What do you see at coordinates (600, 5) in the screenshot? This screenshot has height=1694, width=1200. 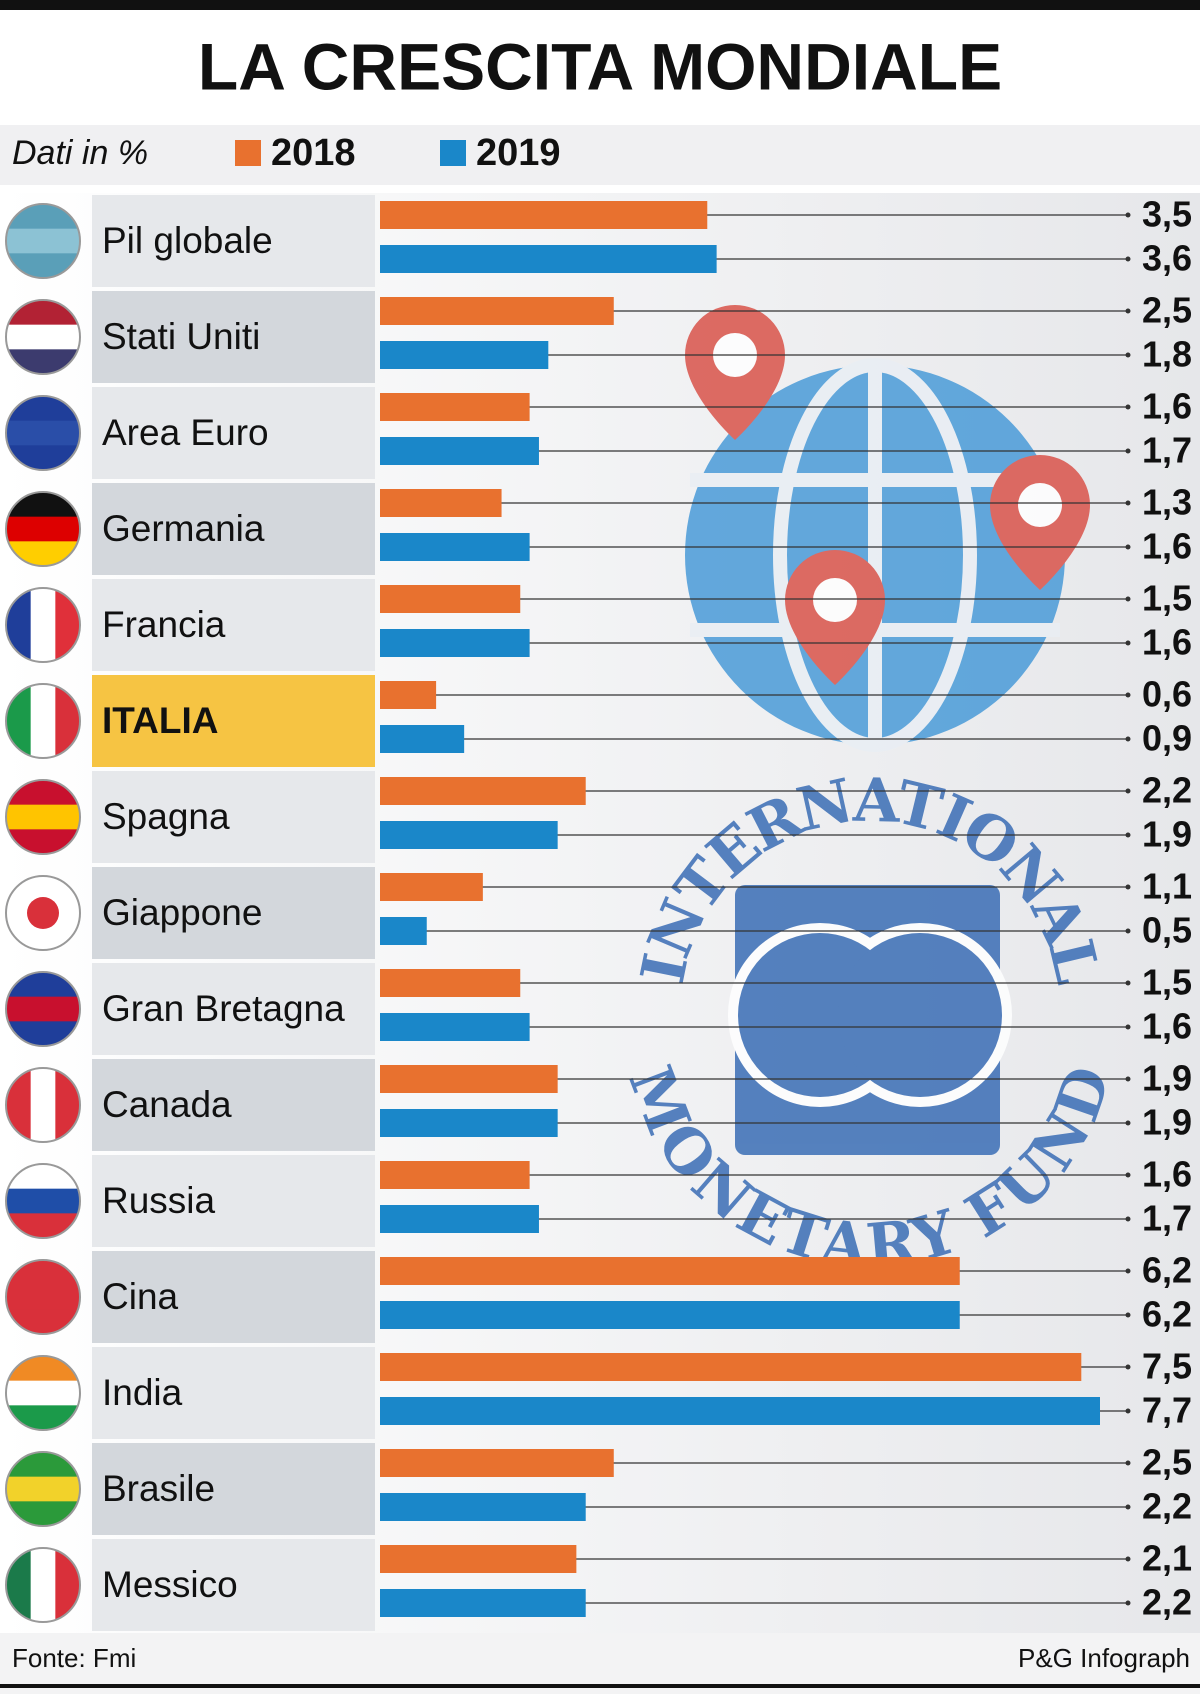 I see `top-rule` at bounding box center [600, 5].